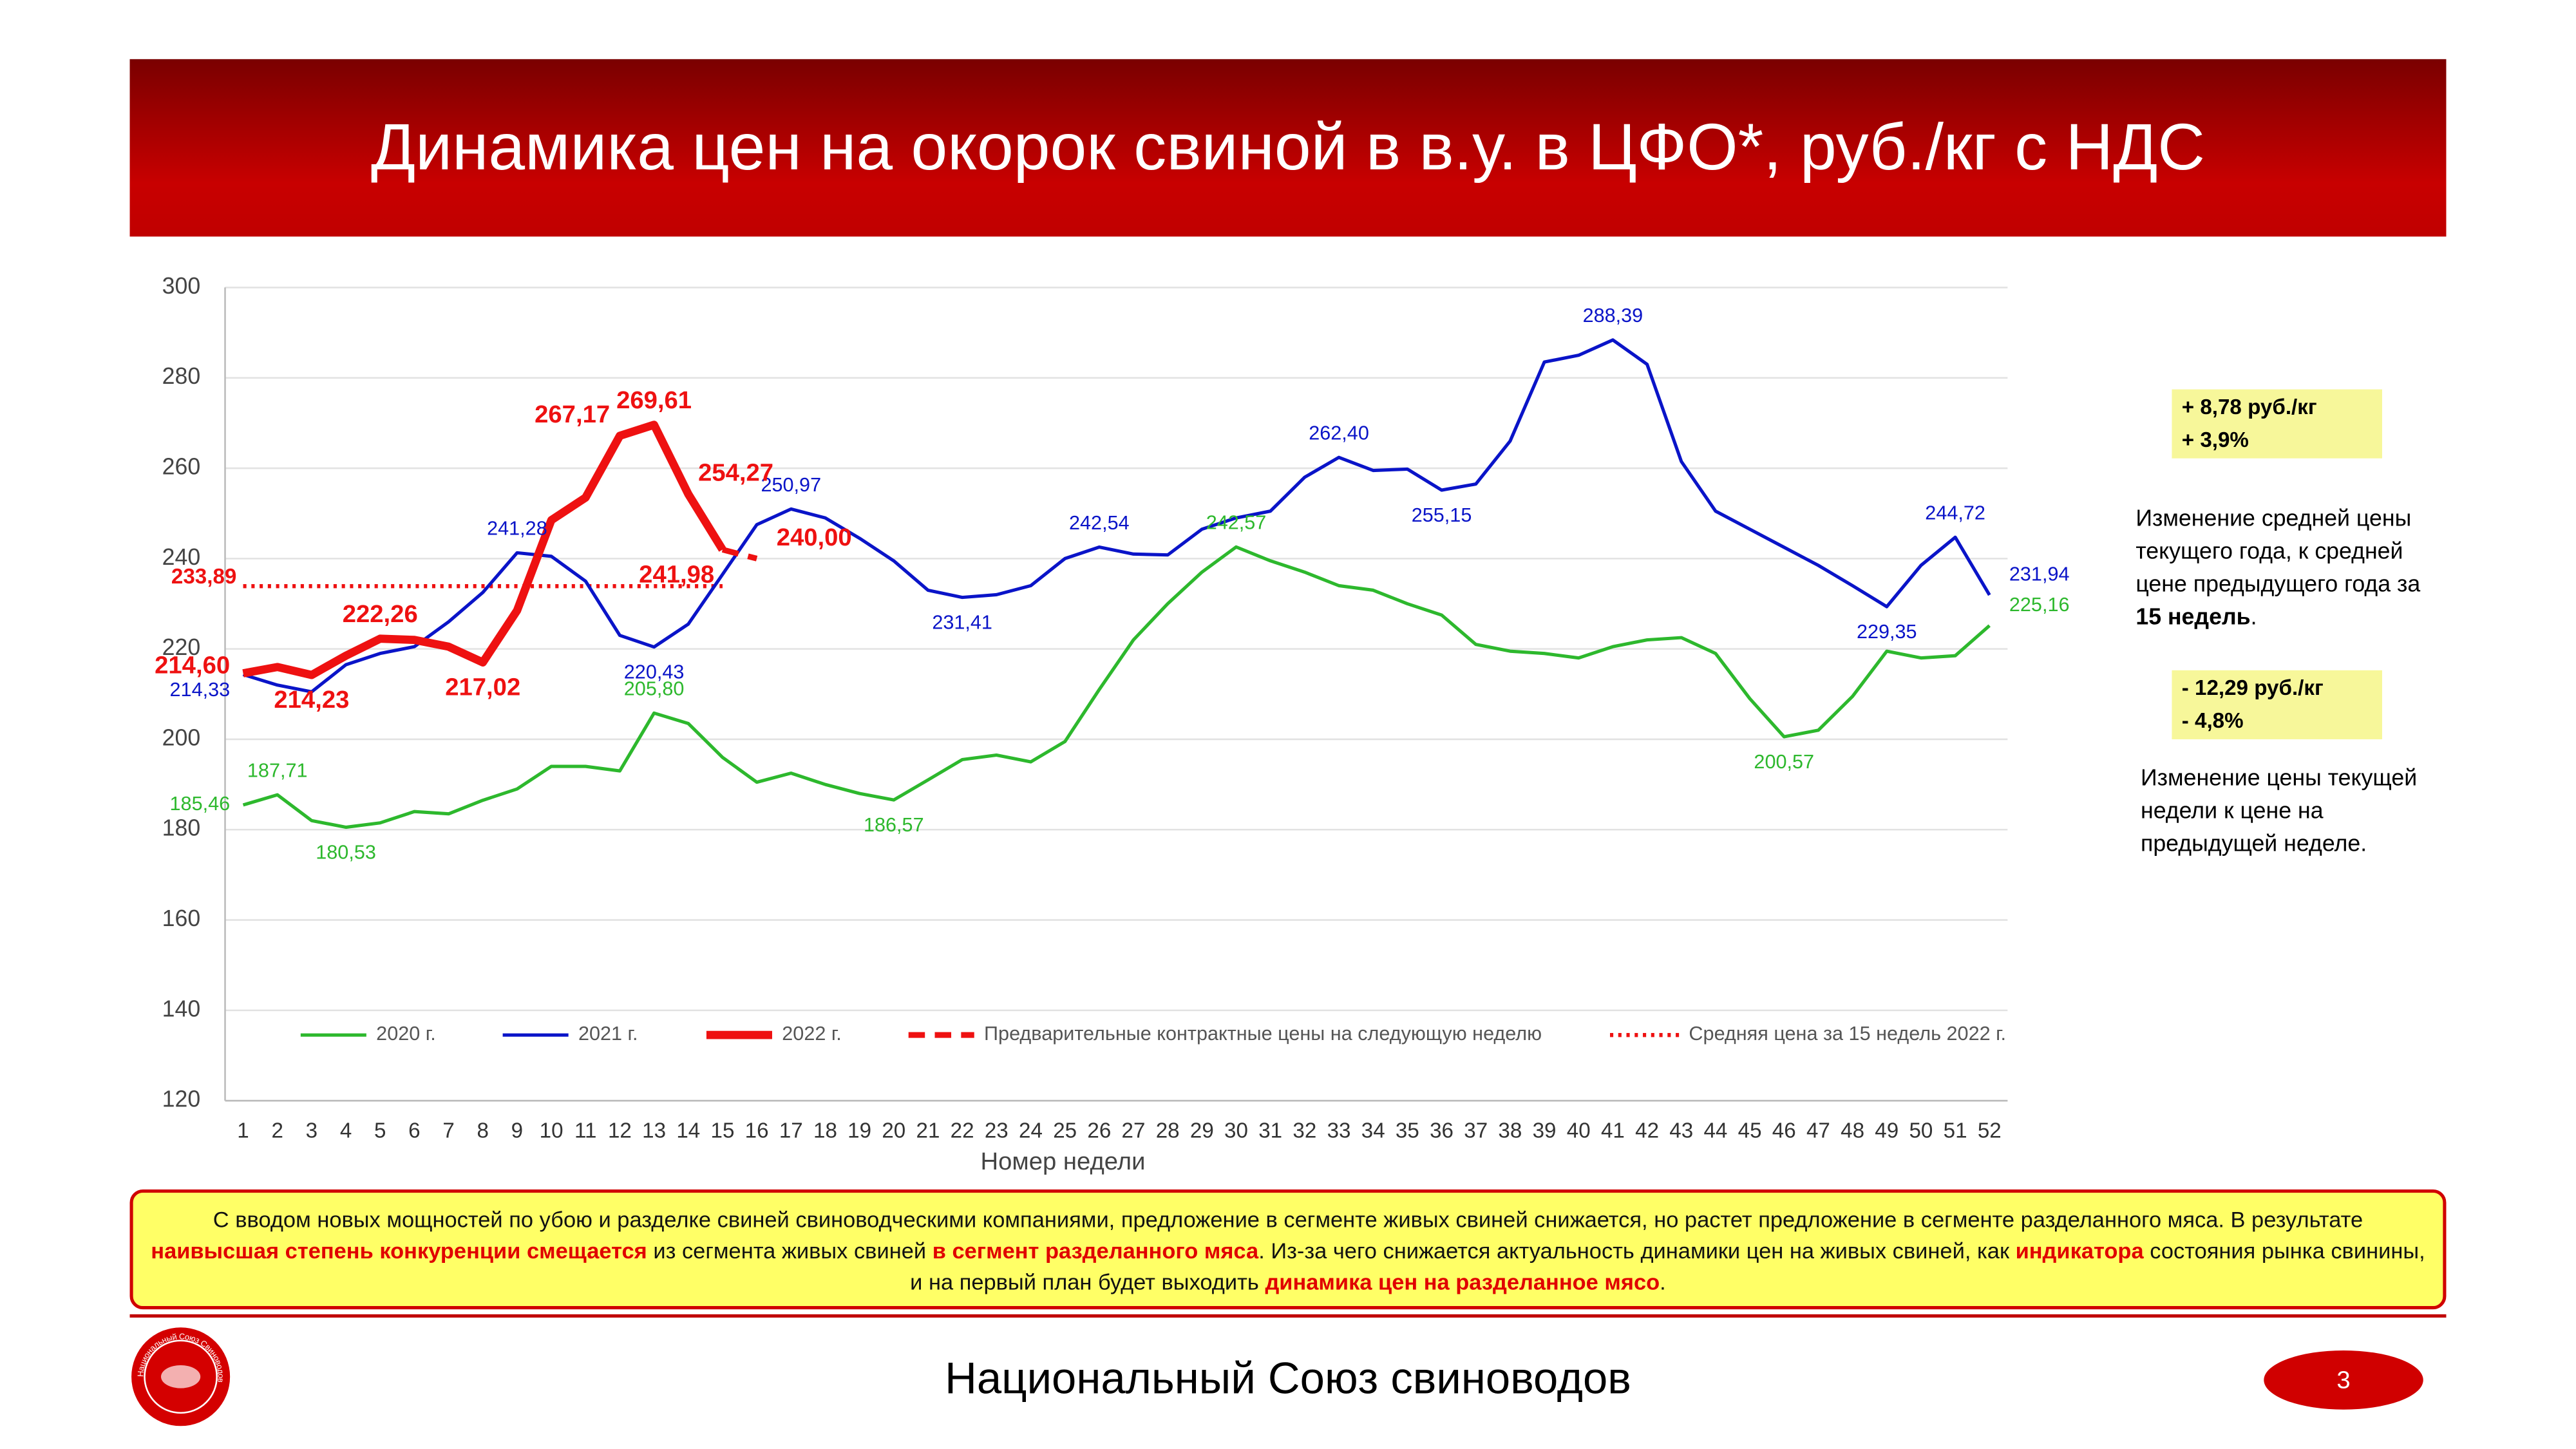  What do you see at coordinates (620, 1130) in the screenshot?
I see `x-tick-label: 12` at bounding box center [620, 1130].